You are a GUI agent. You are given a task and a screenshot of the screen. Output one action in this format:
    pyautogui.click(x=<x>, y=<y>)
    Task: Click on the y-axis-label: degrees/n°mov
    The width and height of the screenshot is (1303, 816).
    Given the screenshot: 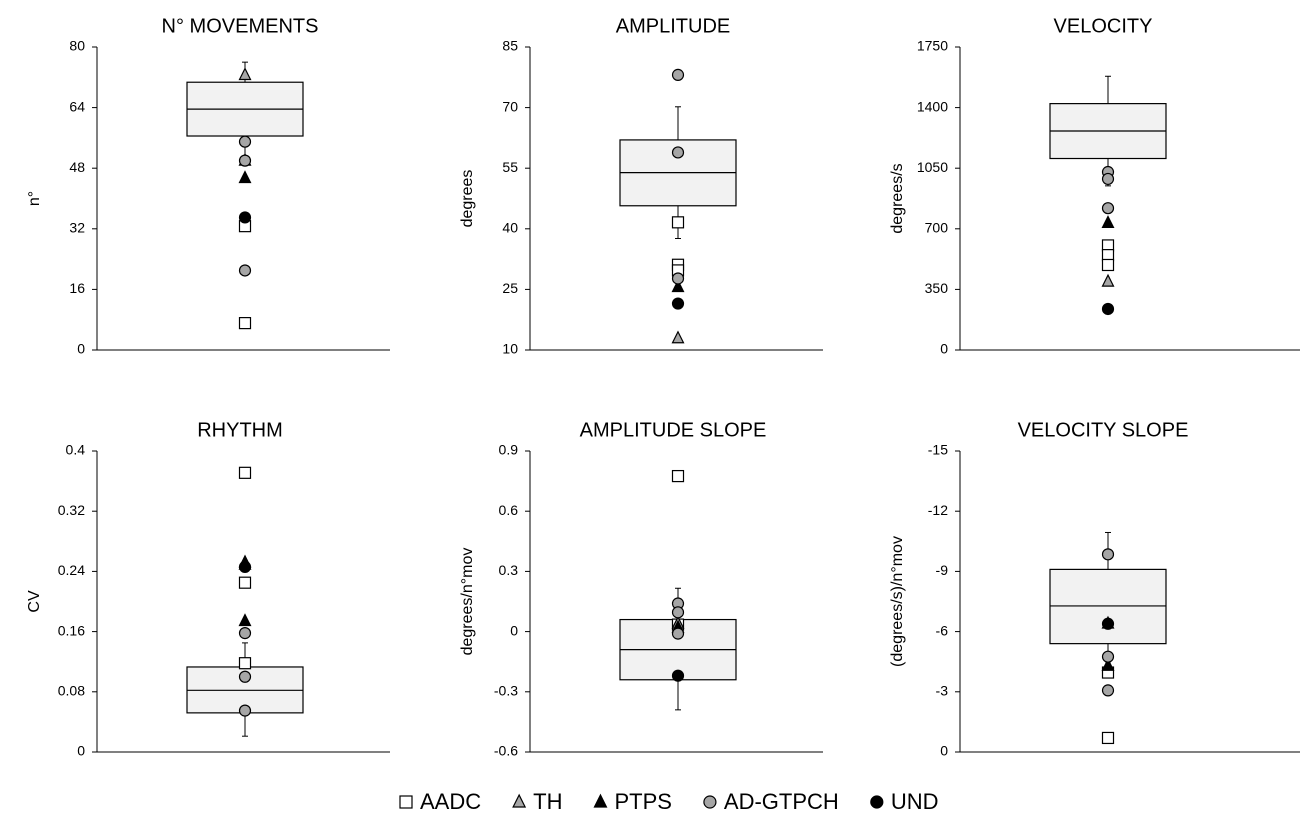 What is the action you would take?
    pyautogui.click(x=467, y=602)
    